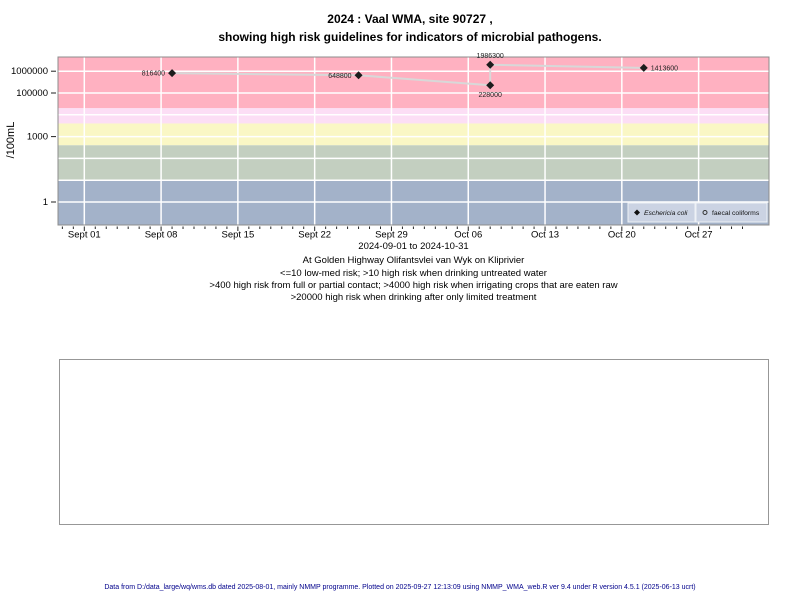 The height and width of the screenshot is (600, 800). What do you see at coordinates (391, 235) in the screenshot?
I see `x-tick-label: Sept 29` at bounding box center [391, 235].